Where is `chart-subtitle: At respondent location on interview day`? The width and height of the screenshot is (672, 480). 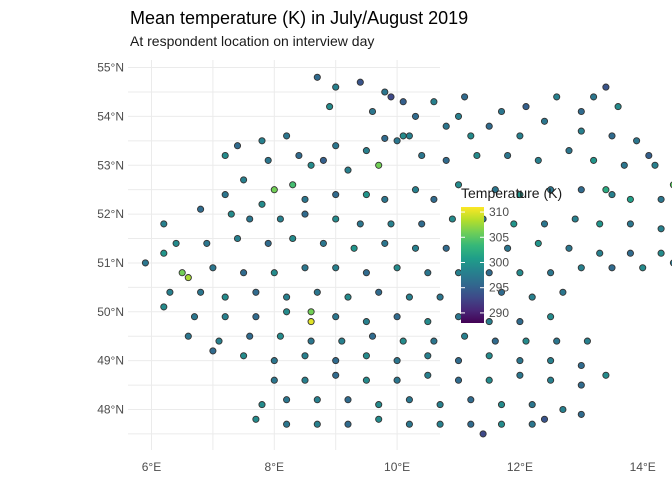
chart-subtitle: At respondent location on interview day is located at coordinates (252, 41).